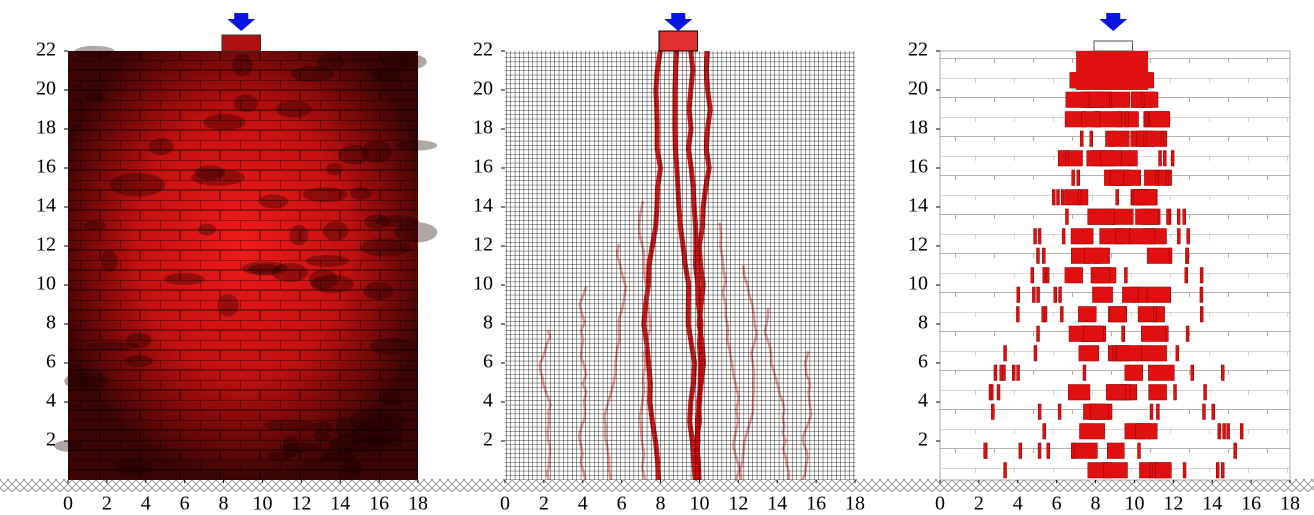  Describe the element at coordinates (146, 504) in the screenshot. I see `x-tick-label: 4` at that location.